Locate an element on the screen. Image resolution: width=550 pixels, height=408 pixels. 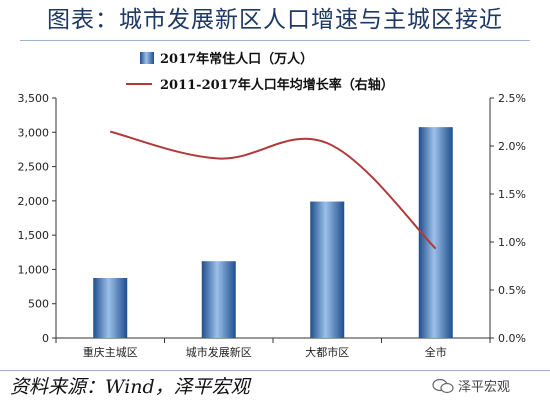
category-label-whole-city: 全市 is located at coordinates (436, 352).